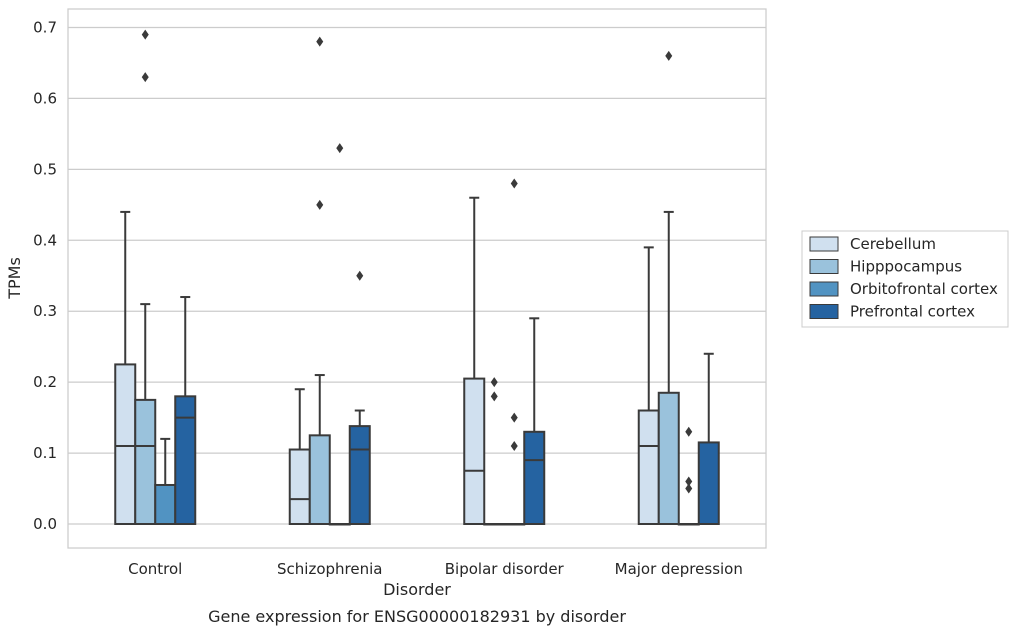 The height and width of the screenshot is (634, 1018). Describe the element at coordinates (45, 453) in the screenshot. I see `y-tick-label: 0.1` at that location.